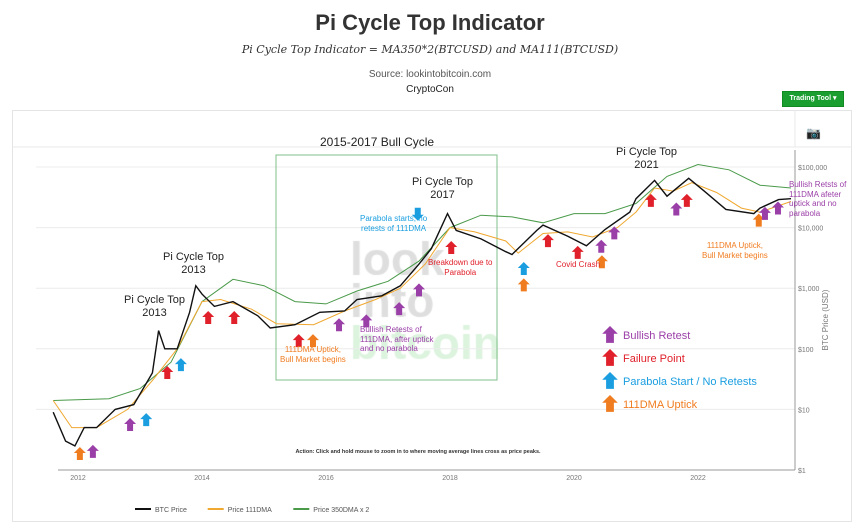  What do you see at coordinates (812, 168) in the screenshot?
I see `y-tick-label: $100,000` at bounding box center [812, 168].